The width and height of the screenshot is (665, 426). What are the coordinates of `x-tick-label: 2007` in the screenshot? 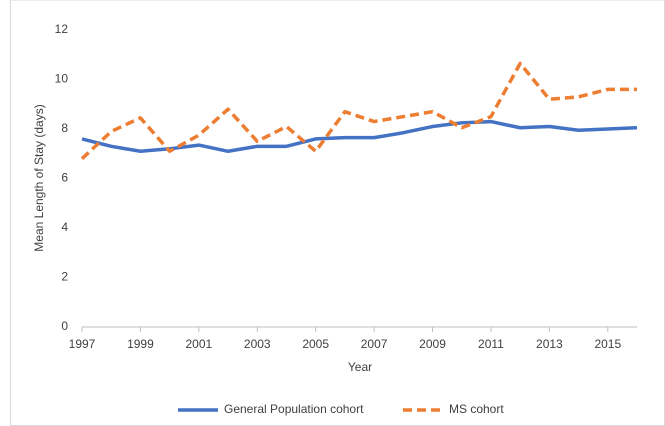 It's located at (374, 344).